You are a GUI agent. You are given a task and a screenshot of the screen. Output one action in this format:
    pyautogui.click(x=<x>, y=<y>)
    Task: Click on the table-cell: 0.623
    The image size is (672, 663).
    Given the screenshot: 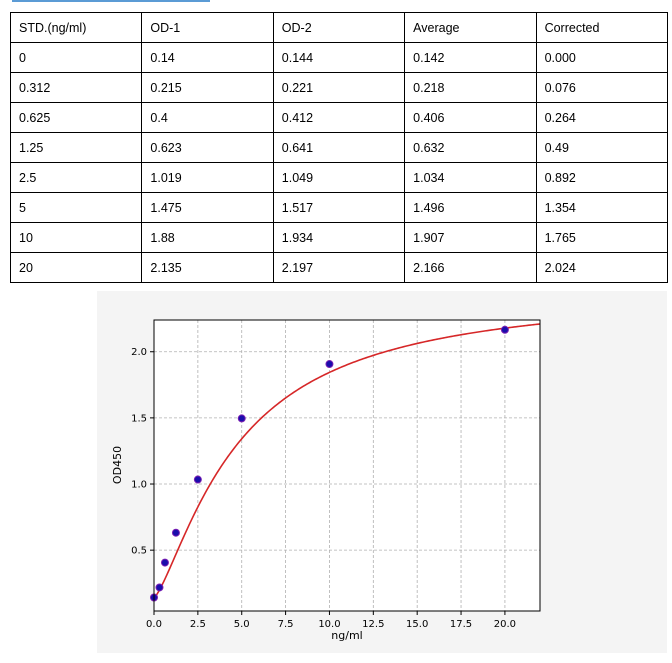 What is the action you would take?
    pyautogui.click(x=207, y=147)
    